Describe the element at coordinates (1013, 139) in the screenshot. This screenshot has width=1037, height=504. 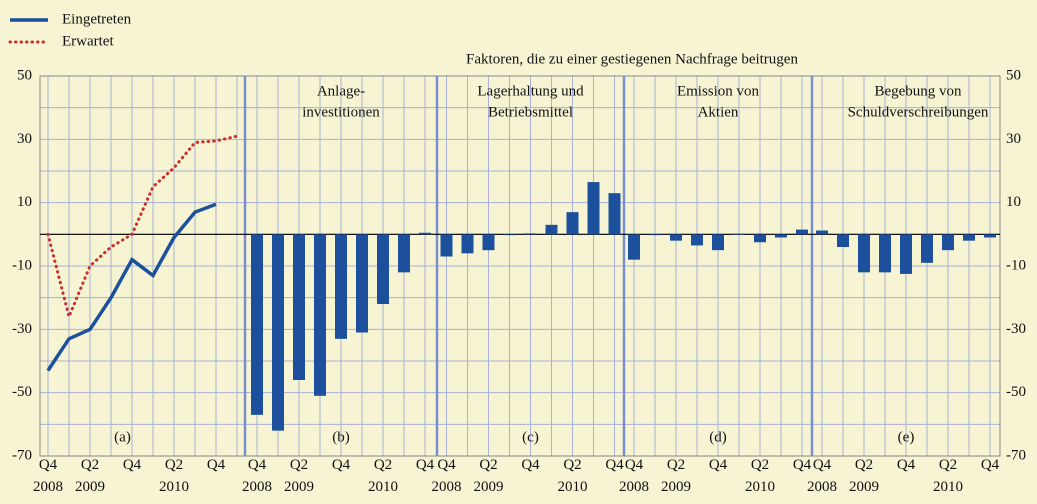
I see `y2-tick-label: 30` at that location.